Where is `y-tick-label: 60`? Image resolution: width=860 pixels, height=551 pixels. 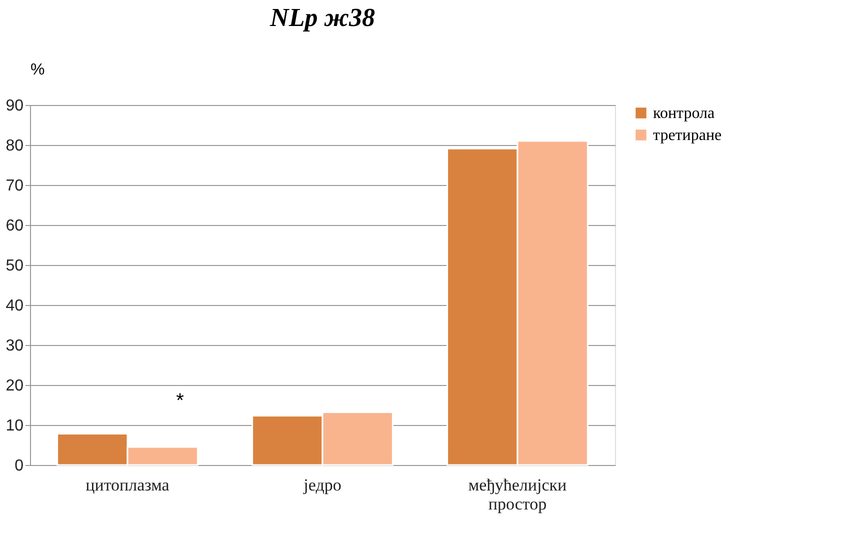 y-tick-label: 60 is located at coordinates (15, 226).